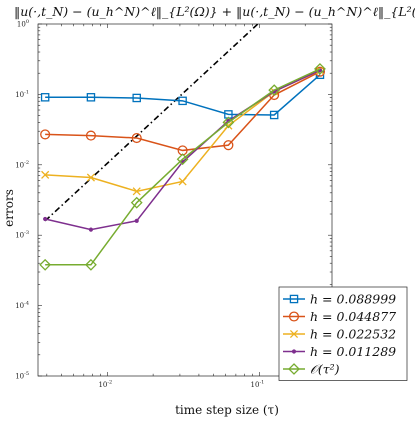 This screenshot has height=430, width=415. Describe the element at coordinates (353, 351) in the screenshot. I see `legend-entry-4: h = 0.011289` at that location.